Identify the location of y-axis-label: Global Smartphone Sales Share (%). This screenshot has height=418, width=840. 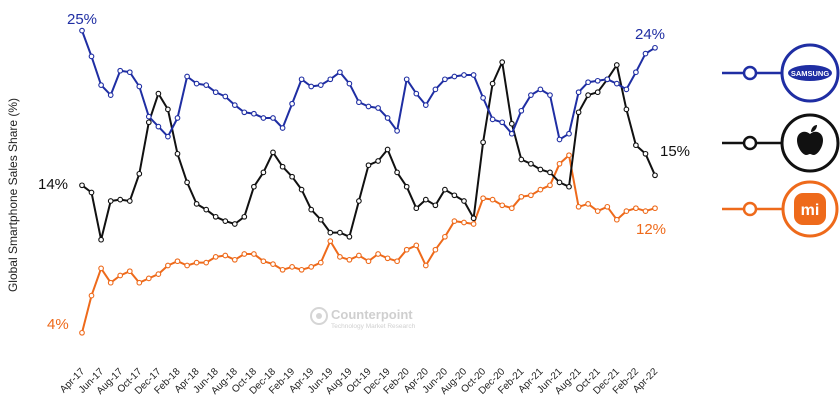
(13, 195).